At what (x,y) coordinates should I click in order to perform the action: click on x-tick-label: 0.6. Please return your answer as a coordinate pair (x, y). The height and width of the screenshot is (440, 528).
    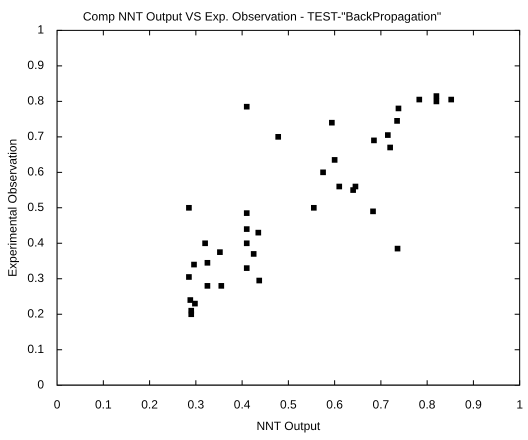
    Looking at the image, I should click on (335, 405).